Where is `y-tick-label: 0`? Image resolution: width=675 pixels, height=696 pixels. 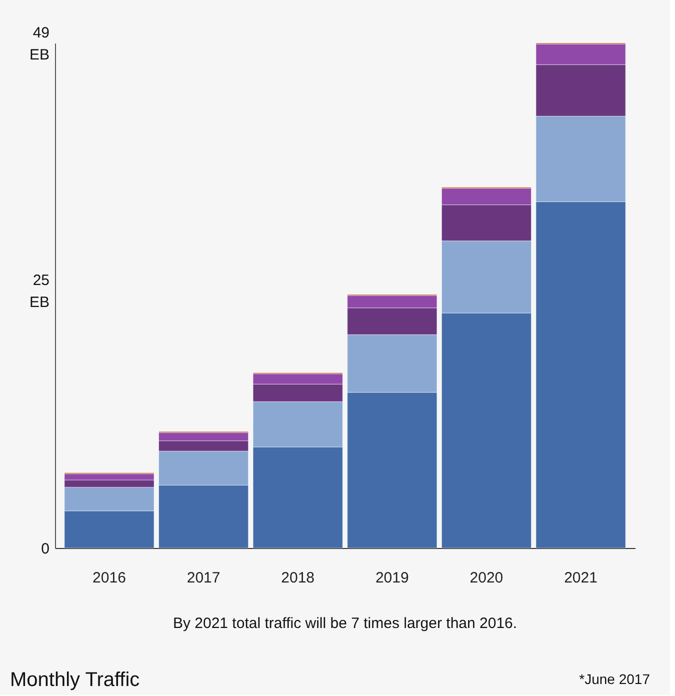 y-tick-label: 0 is located at coordinates (45, 549).